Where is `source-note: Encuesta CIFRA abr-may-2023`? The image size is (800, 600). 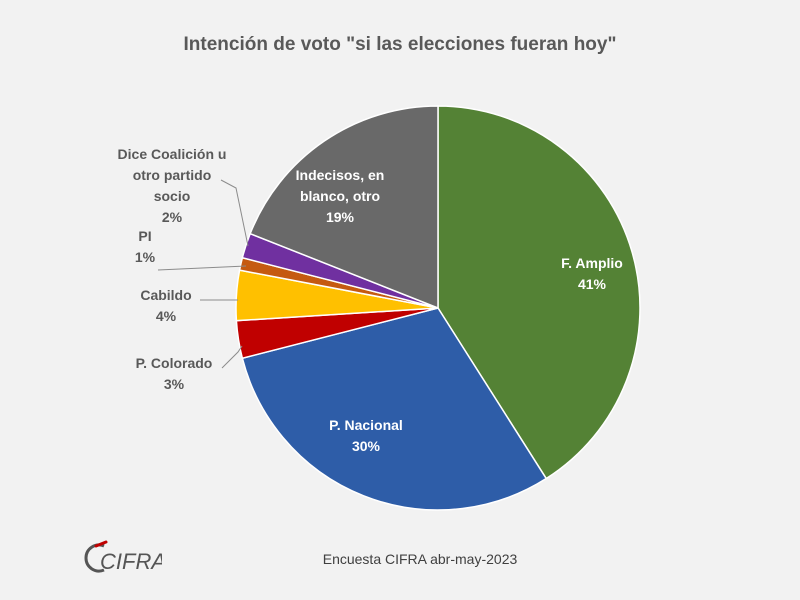
source-note: Encuesta CIFRA abr-may-2023 is located at coordinates (420, 559).